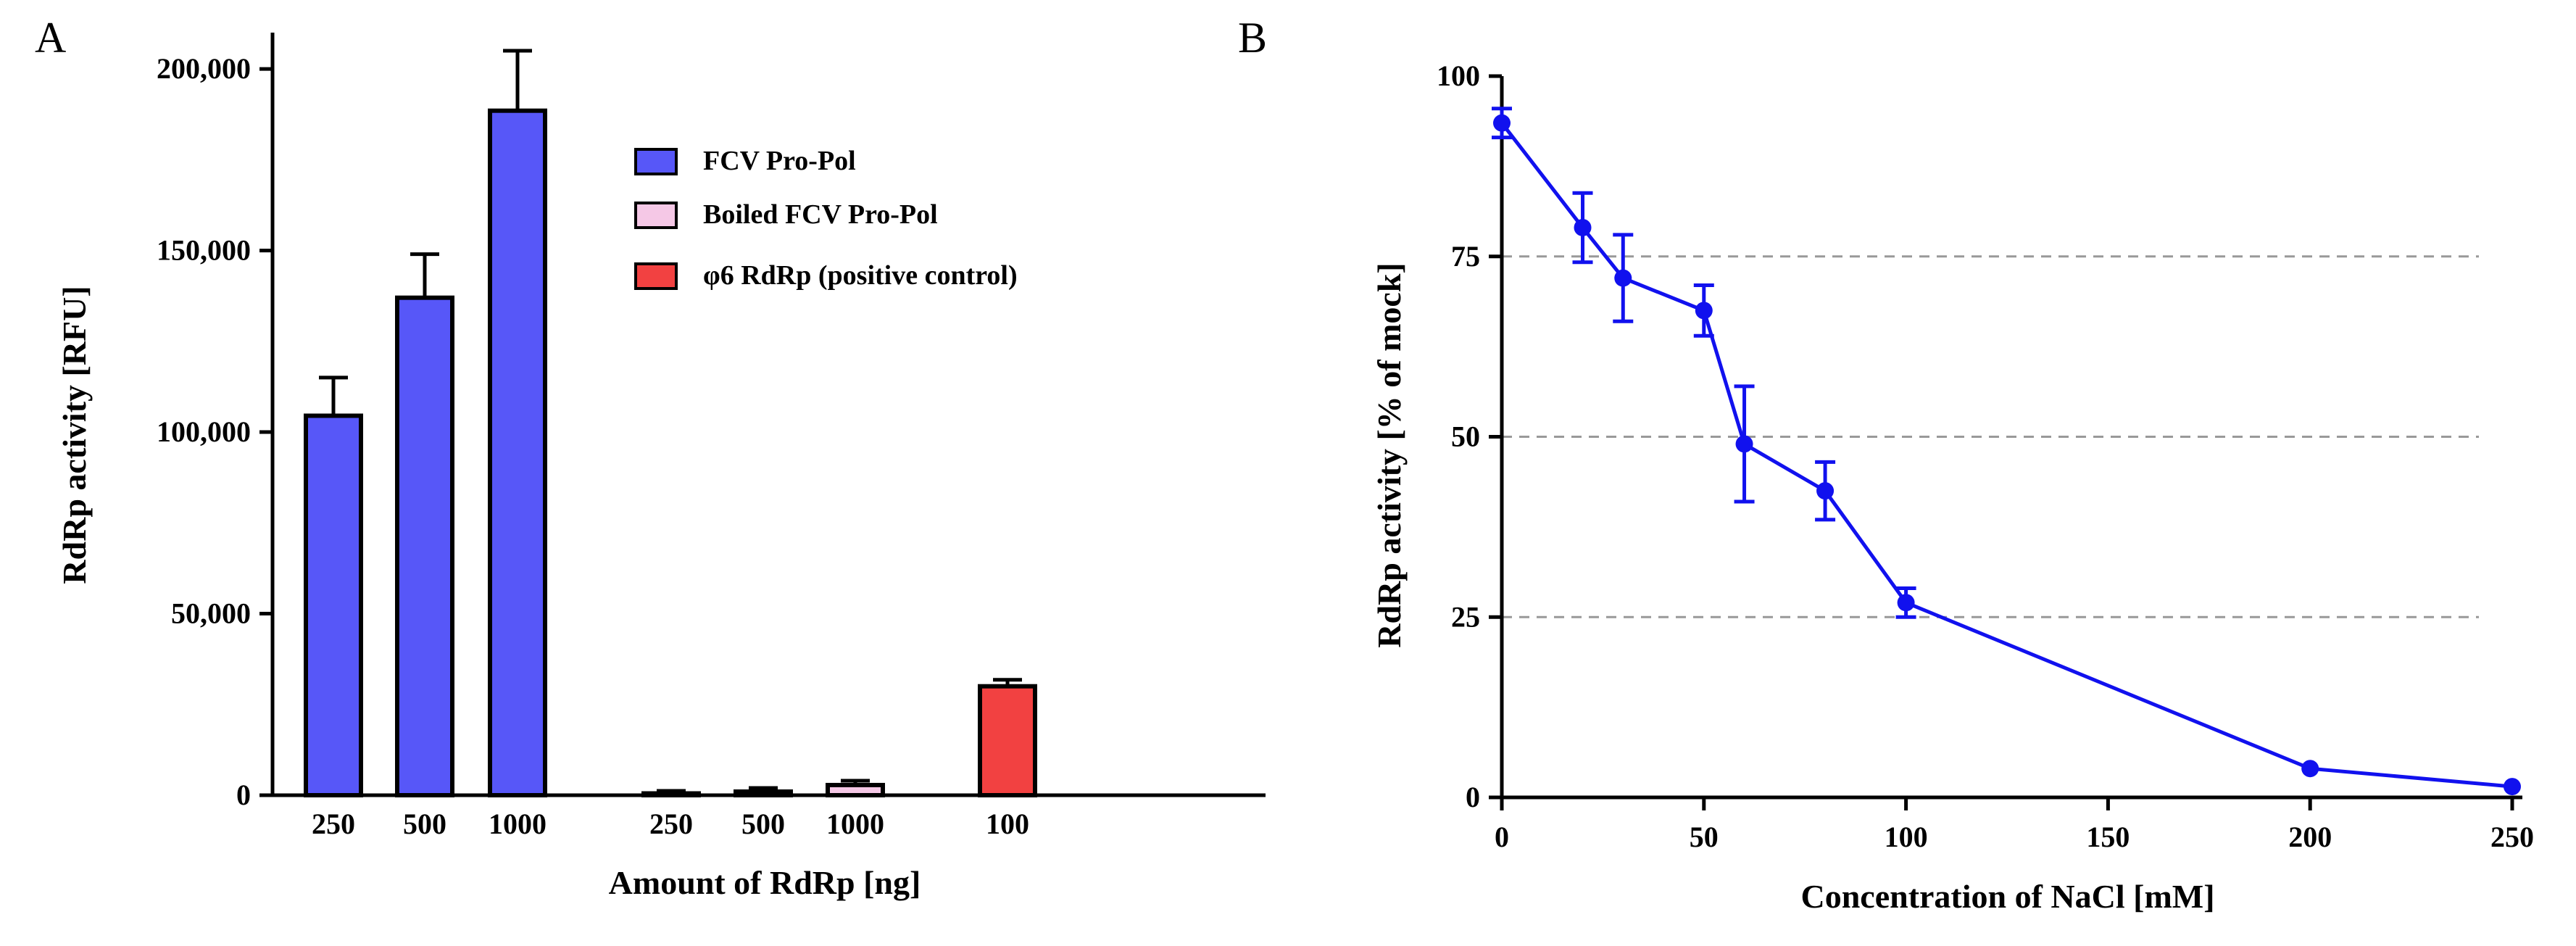 The height and width of the screenshot is (946, 2576). I want to click on panel-a-y-ticks: 0 50,000 100,000 150,000 200,000, so click(215, 432).